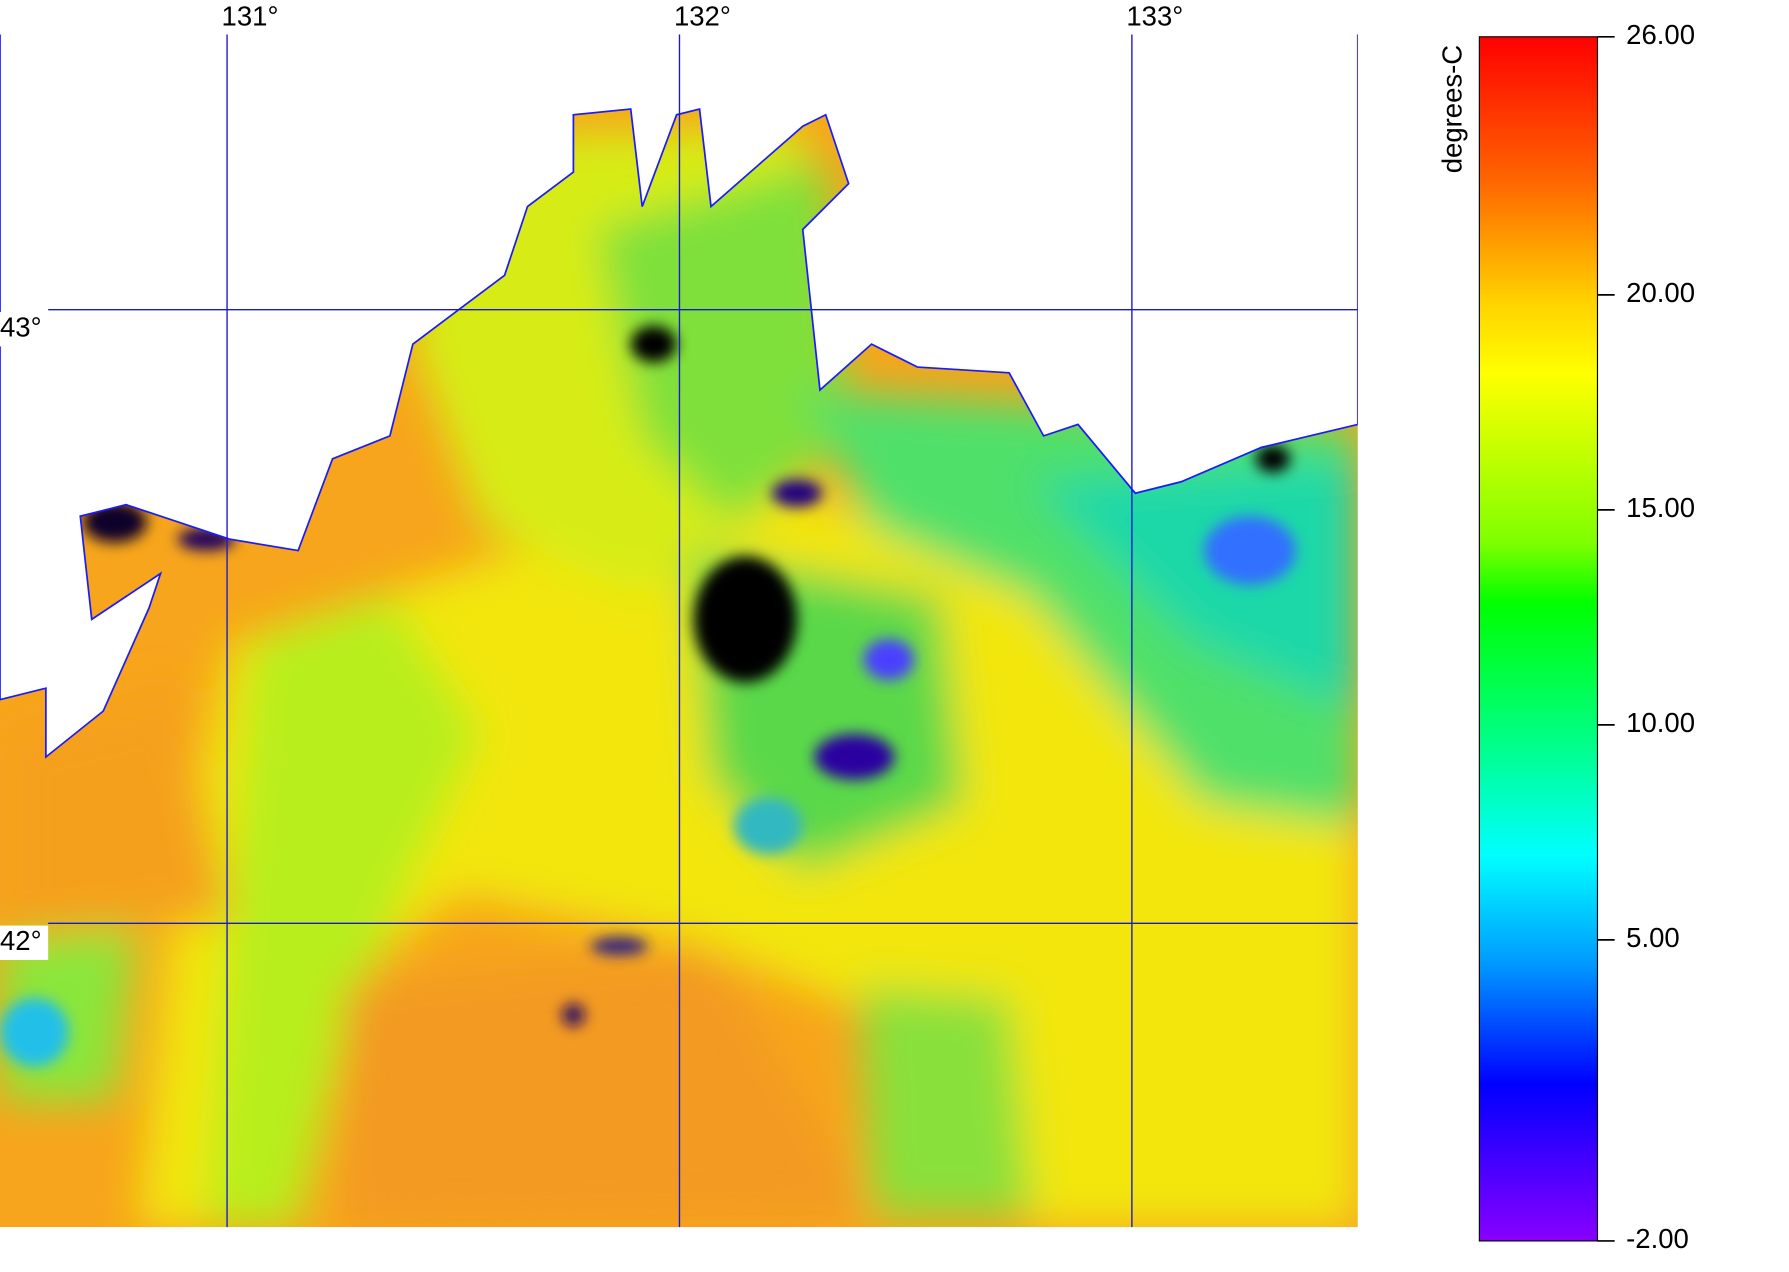 Image resolution: width=1789 pixels, height=1272 pixels. I want to click on lon-label: 133°, so click(1154, 16).